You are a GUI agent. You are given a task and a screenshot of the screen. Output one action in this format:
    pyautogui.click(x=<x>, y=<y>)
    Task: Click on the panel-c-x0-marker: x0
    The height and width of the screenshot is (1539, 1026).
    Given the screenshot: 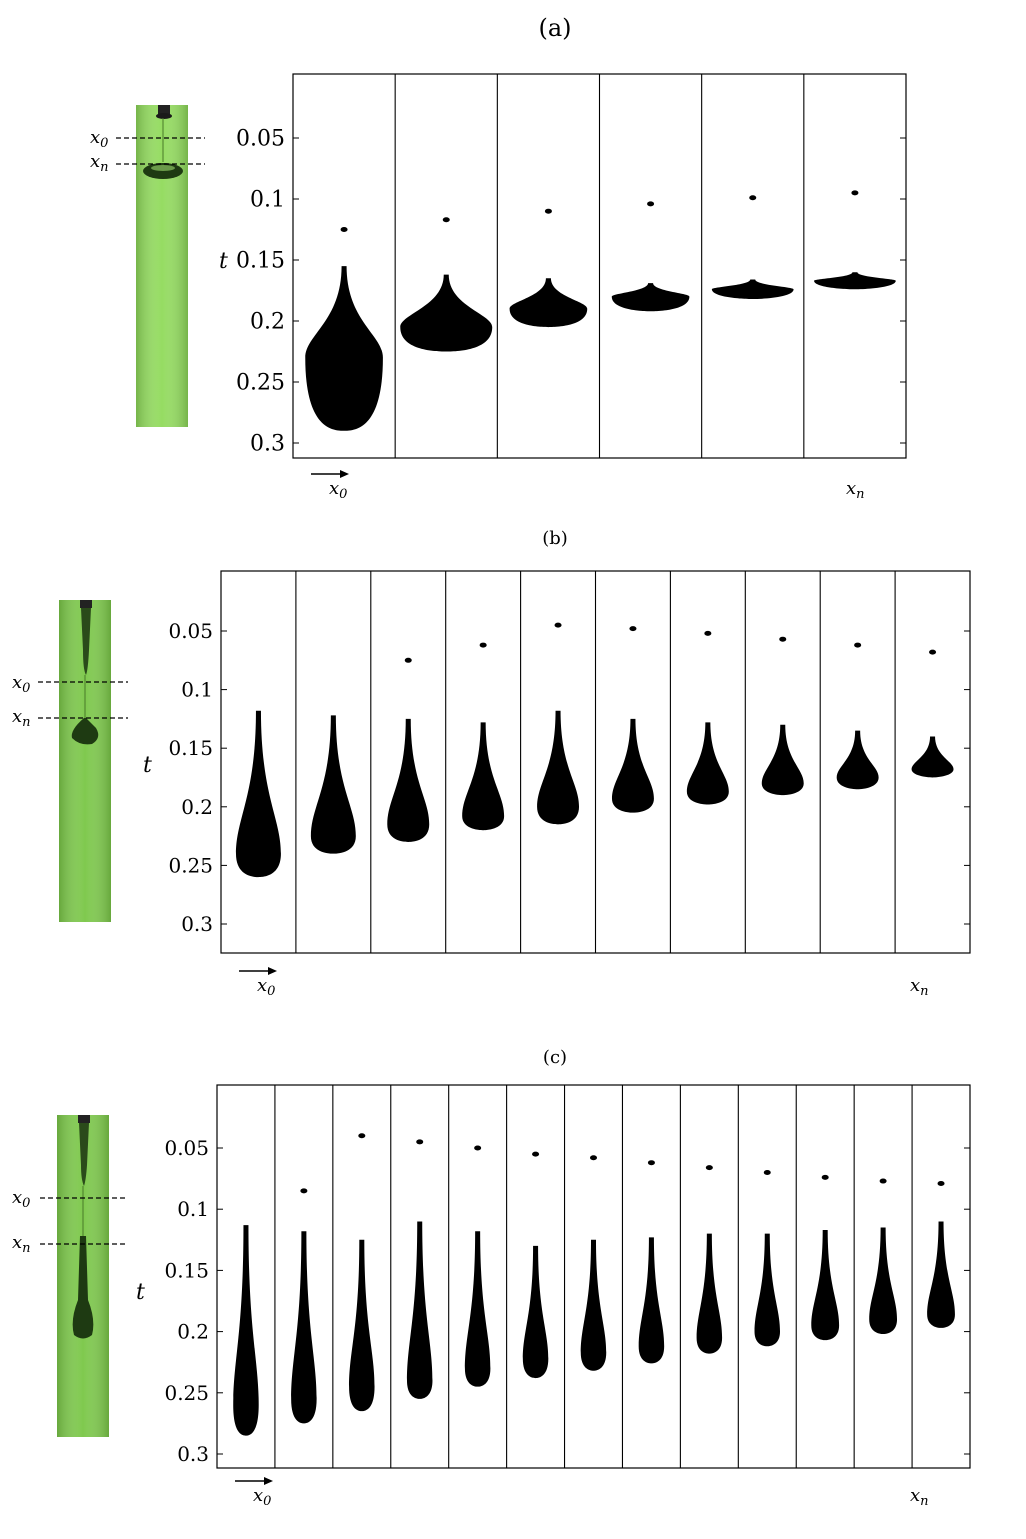 What is the action you would take?
    pyautogui.click(x=21, y=1199)
    